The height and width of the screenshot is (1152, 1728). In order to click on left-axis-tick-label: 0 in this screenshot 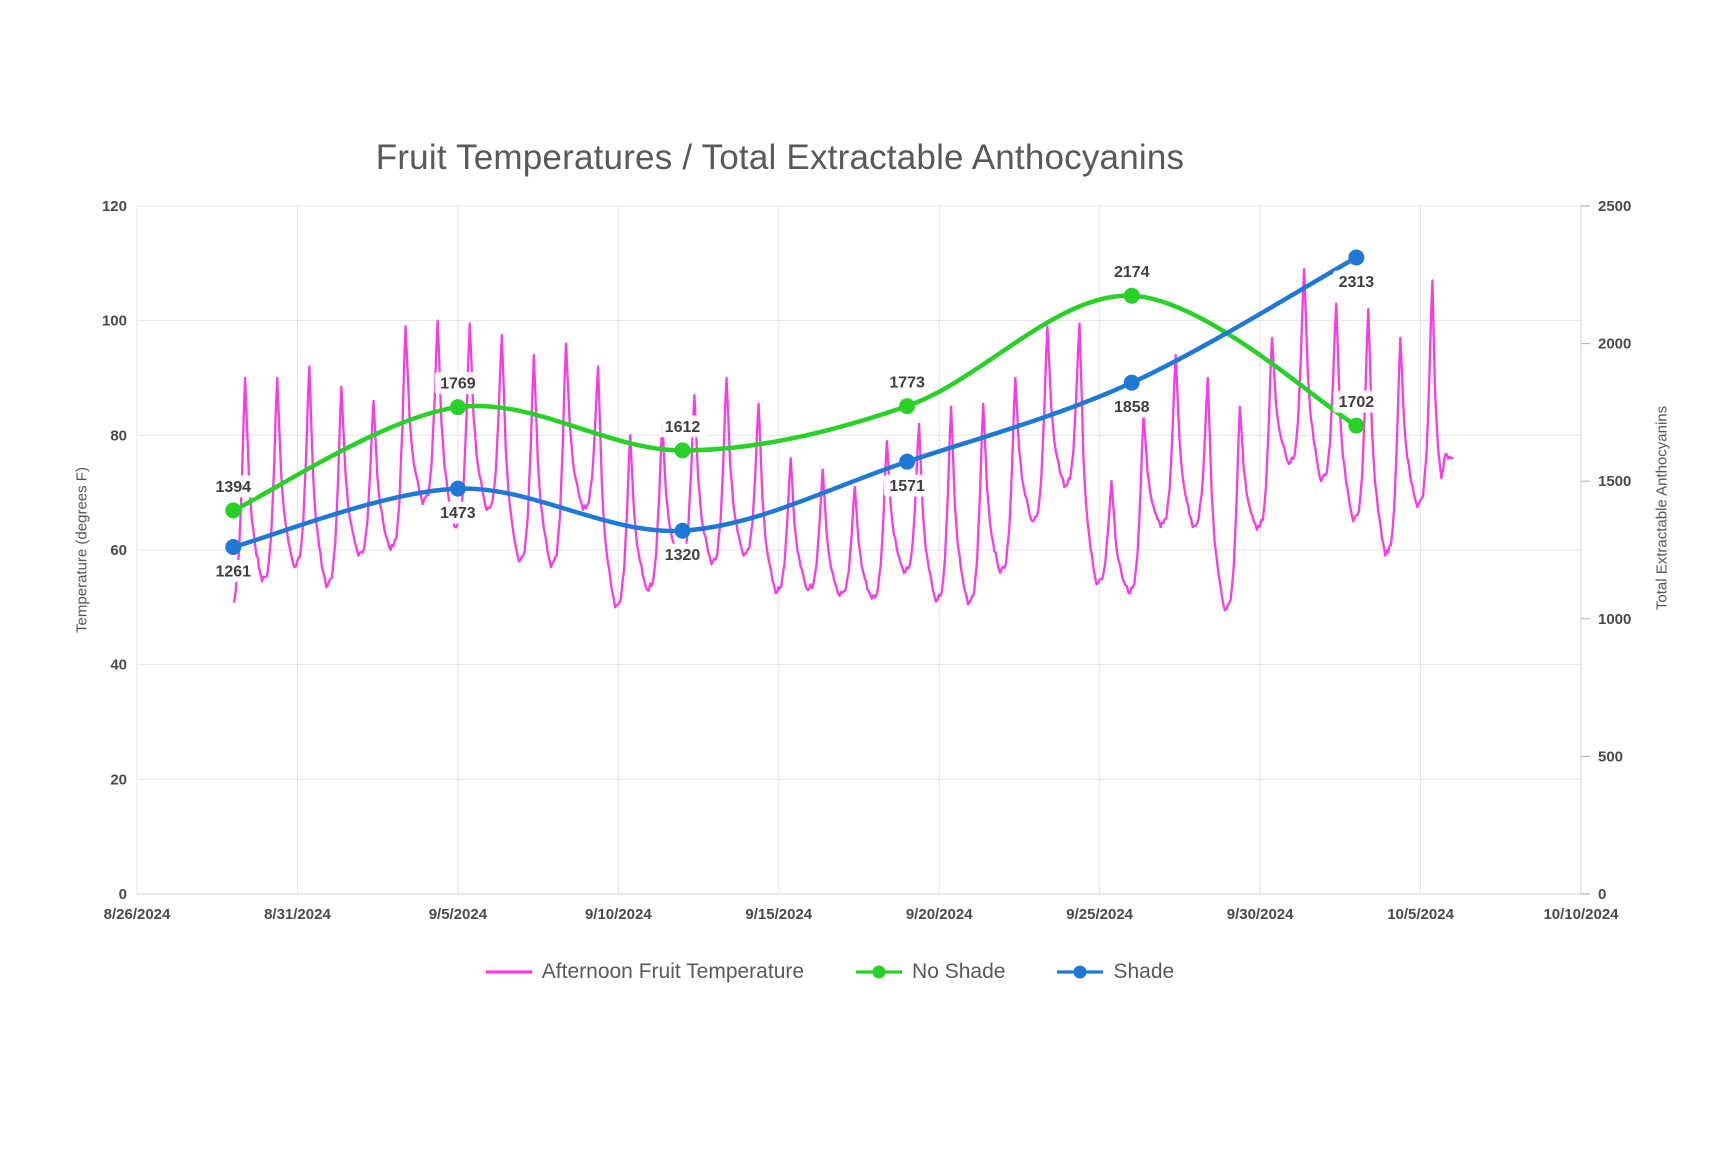, I will do `click(123, 894)`.